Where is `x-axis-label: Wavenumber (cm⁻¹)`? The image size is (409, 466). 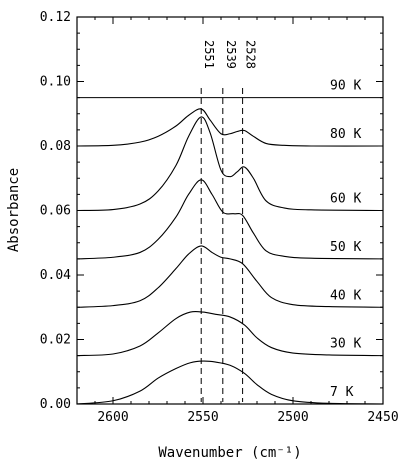
x-axis-label: Wavenumber (cm⁻¹) is located at coordinates (229, 453).